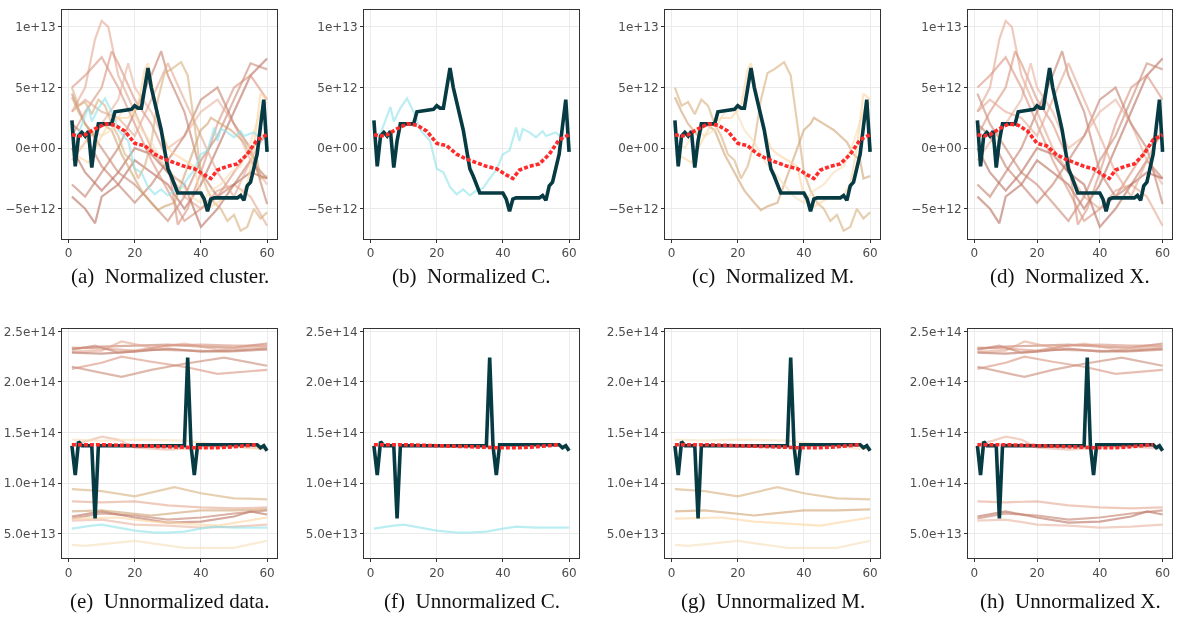  What do you see at coordinates (472, 601) in the screenshot?
I see `text: (f) Unnormalized C.` at bounding box center [472, 601].